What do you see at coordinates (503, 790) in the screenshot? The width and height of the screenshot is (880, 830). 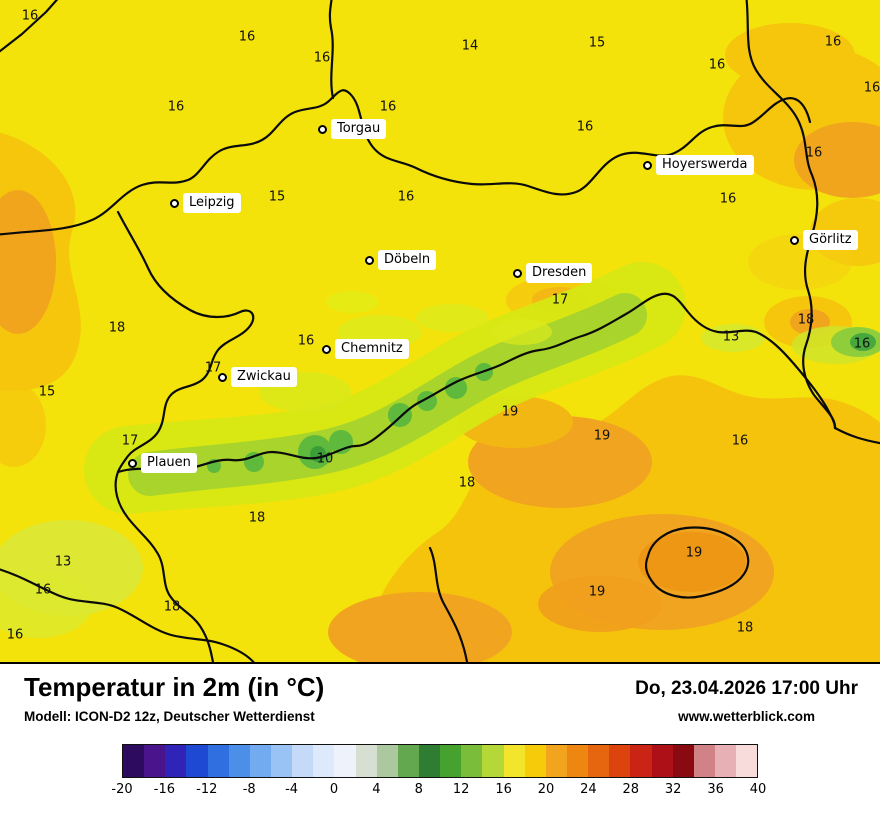 I see `legend-tick-label: 16` at bounding box center [503, 790].